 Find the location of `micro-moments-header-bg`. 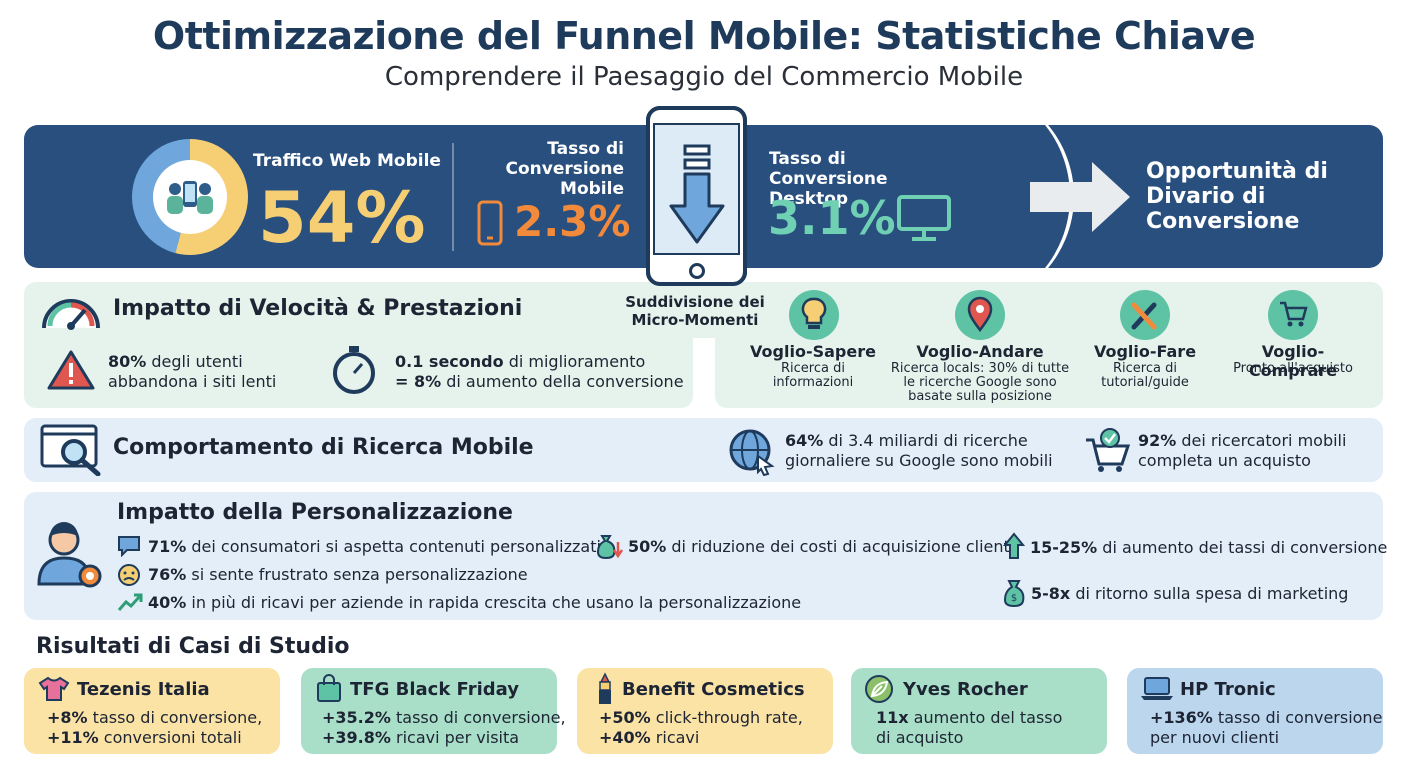

micro-moments-header-bg is located at coordinates (700, 310).